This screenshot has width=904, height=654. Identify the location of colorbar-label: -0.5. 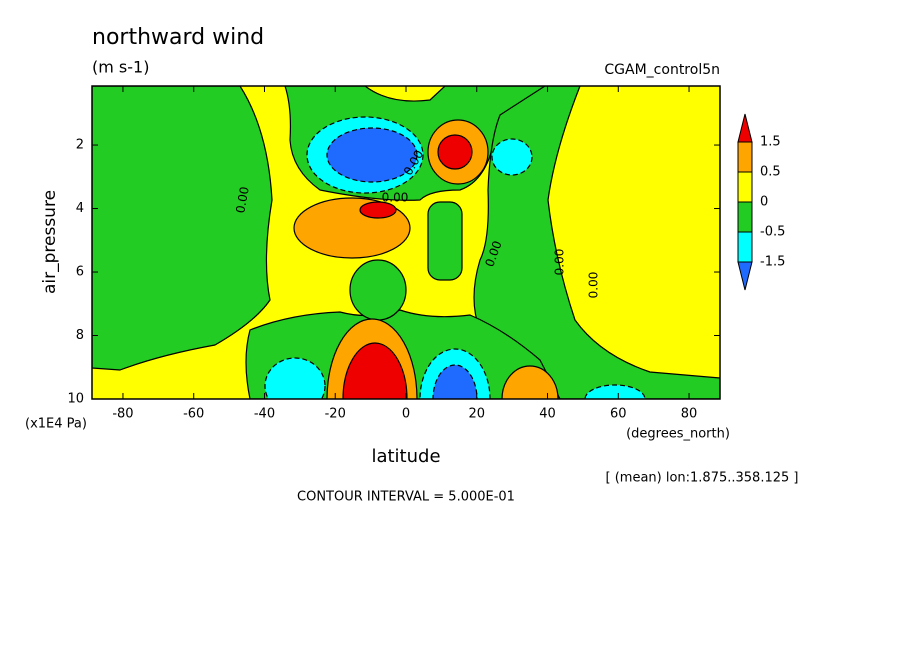
(772, 232).